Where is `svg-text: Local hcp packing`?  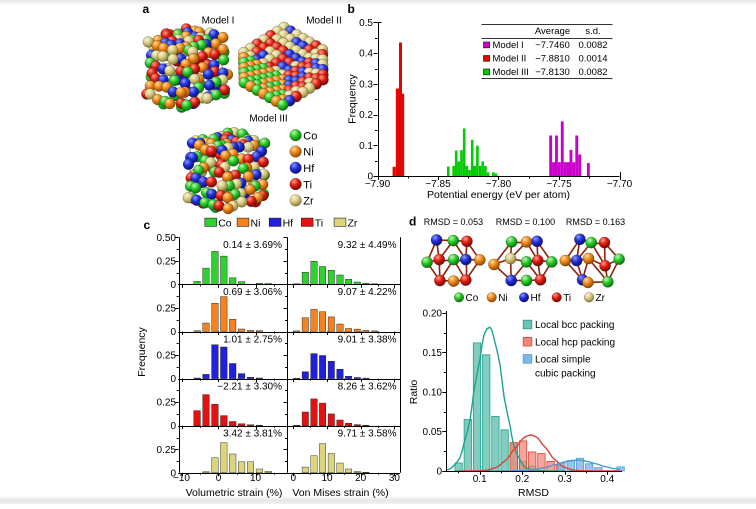
svg-text: Local hcp packing is located at coordinates (575, 342).